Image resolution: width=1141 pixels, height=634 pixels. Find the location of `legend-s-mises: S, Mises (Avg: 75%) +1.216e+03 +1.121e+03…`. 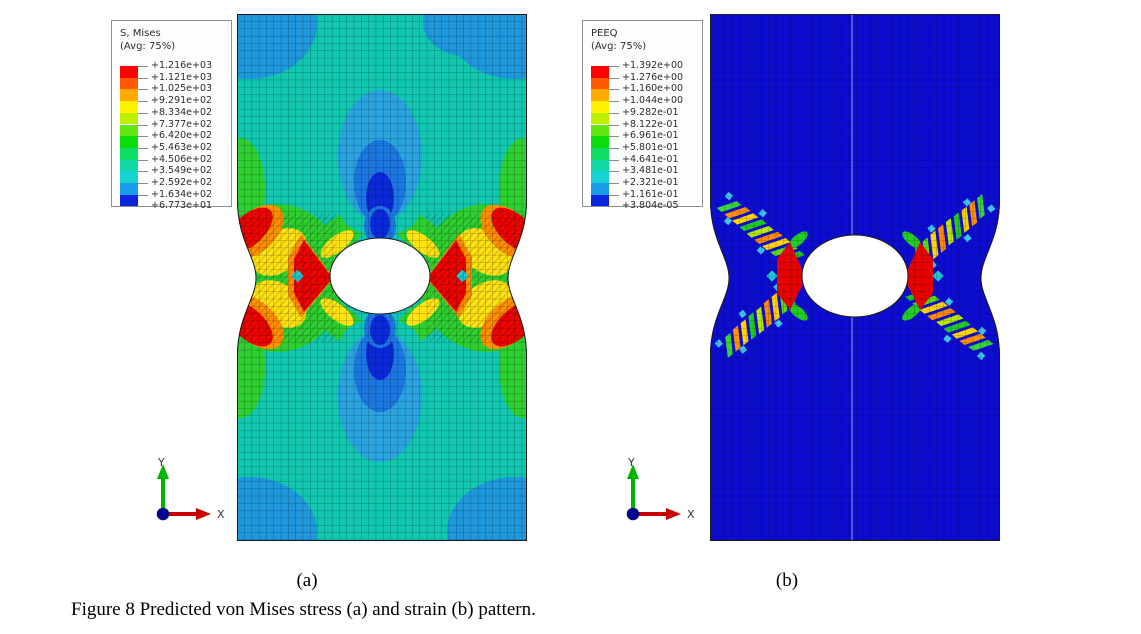

legend-s-mises: S, Mises (Avg: 75%) +1.216e+03 +1.121e+03… is located at coordinates (171, 115).